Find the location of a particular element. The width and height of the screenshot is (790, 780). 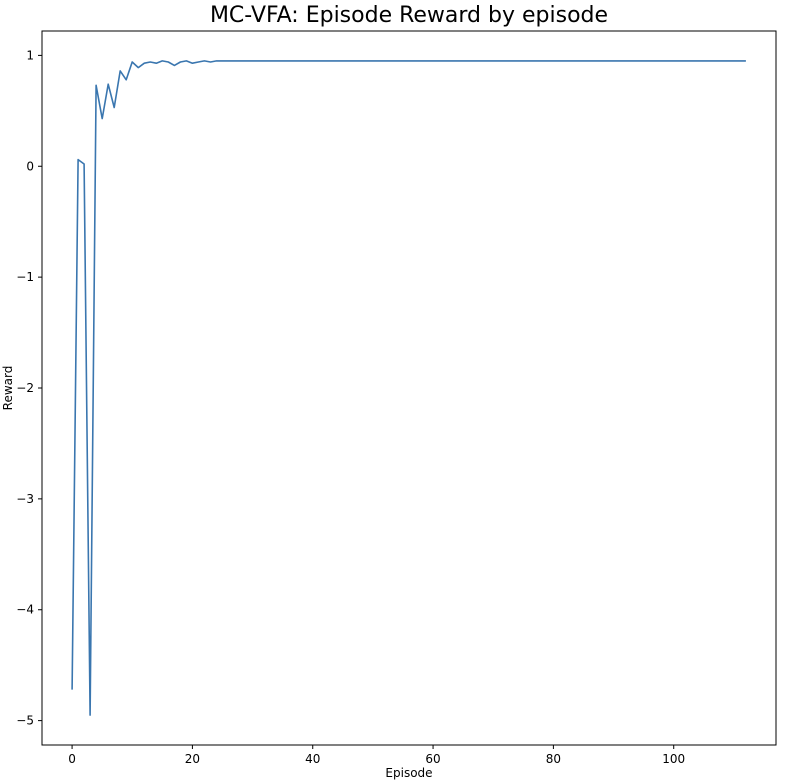

x-axis: 0 20 40 60 80 100 is located at coordinates (376, 755).